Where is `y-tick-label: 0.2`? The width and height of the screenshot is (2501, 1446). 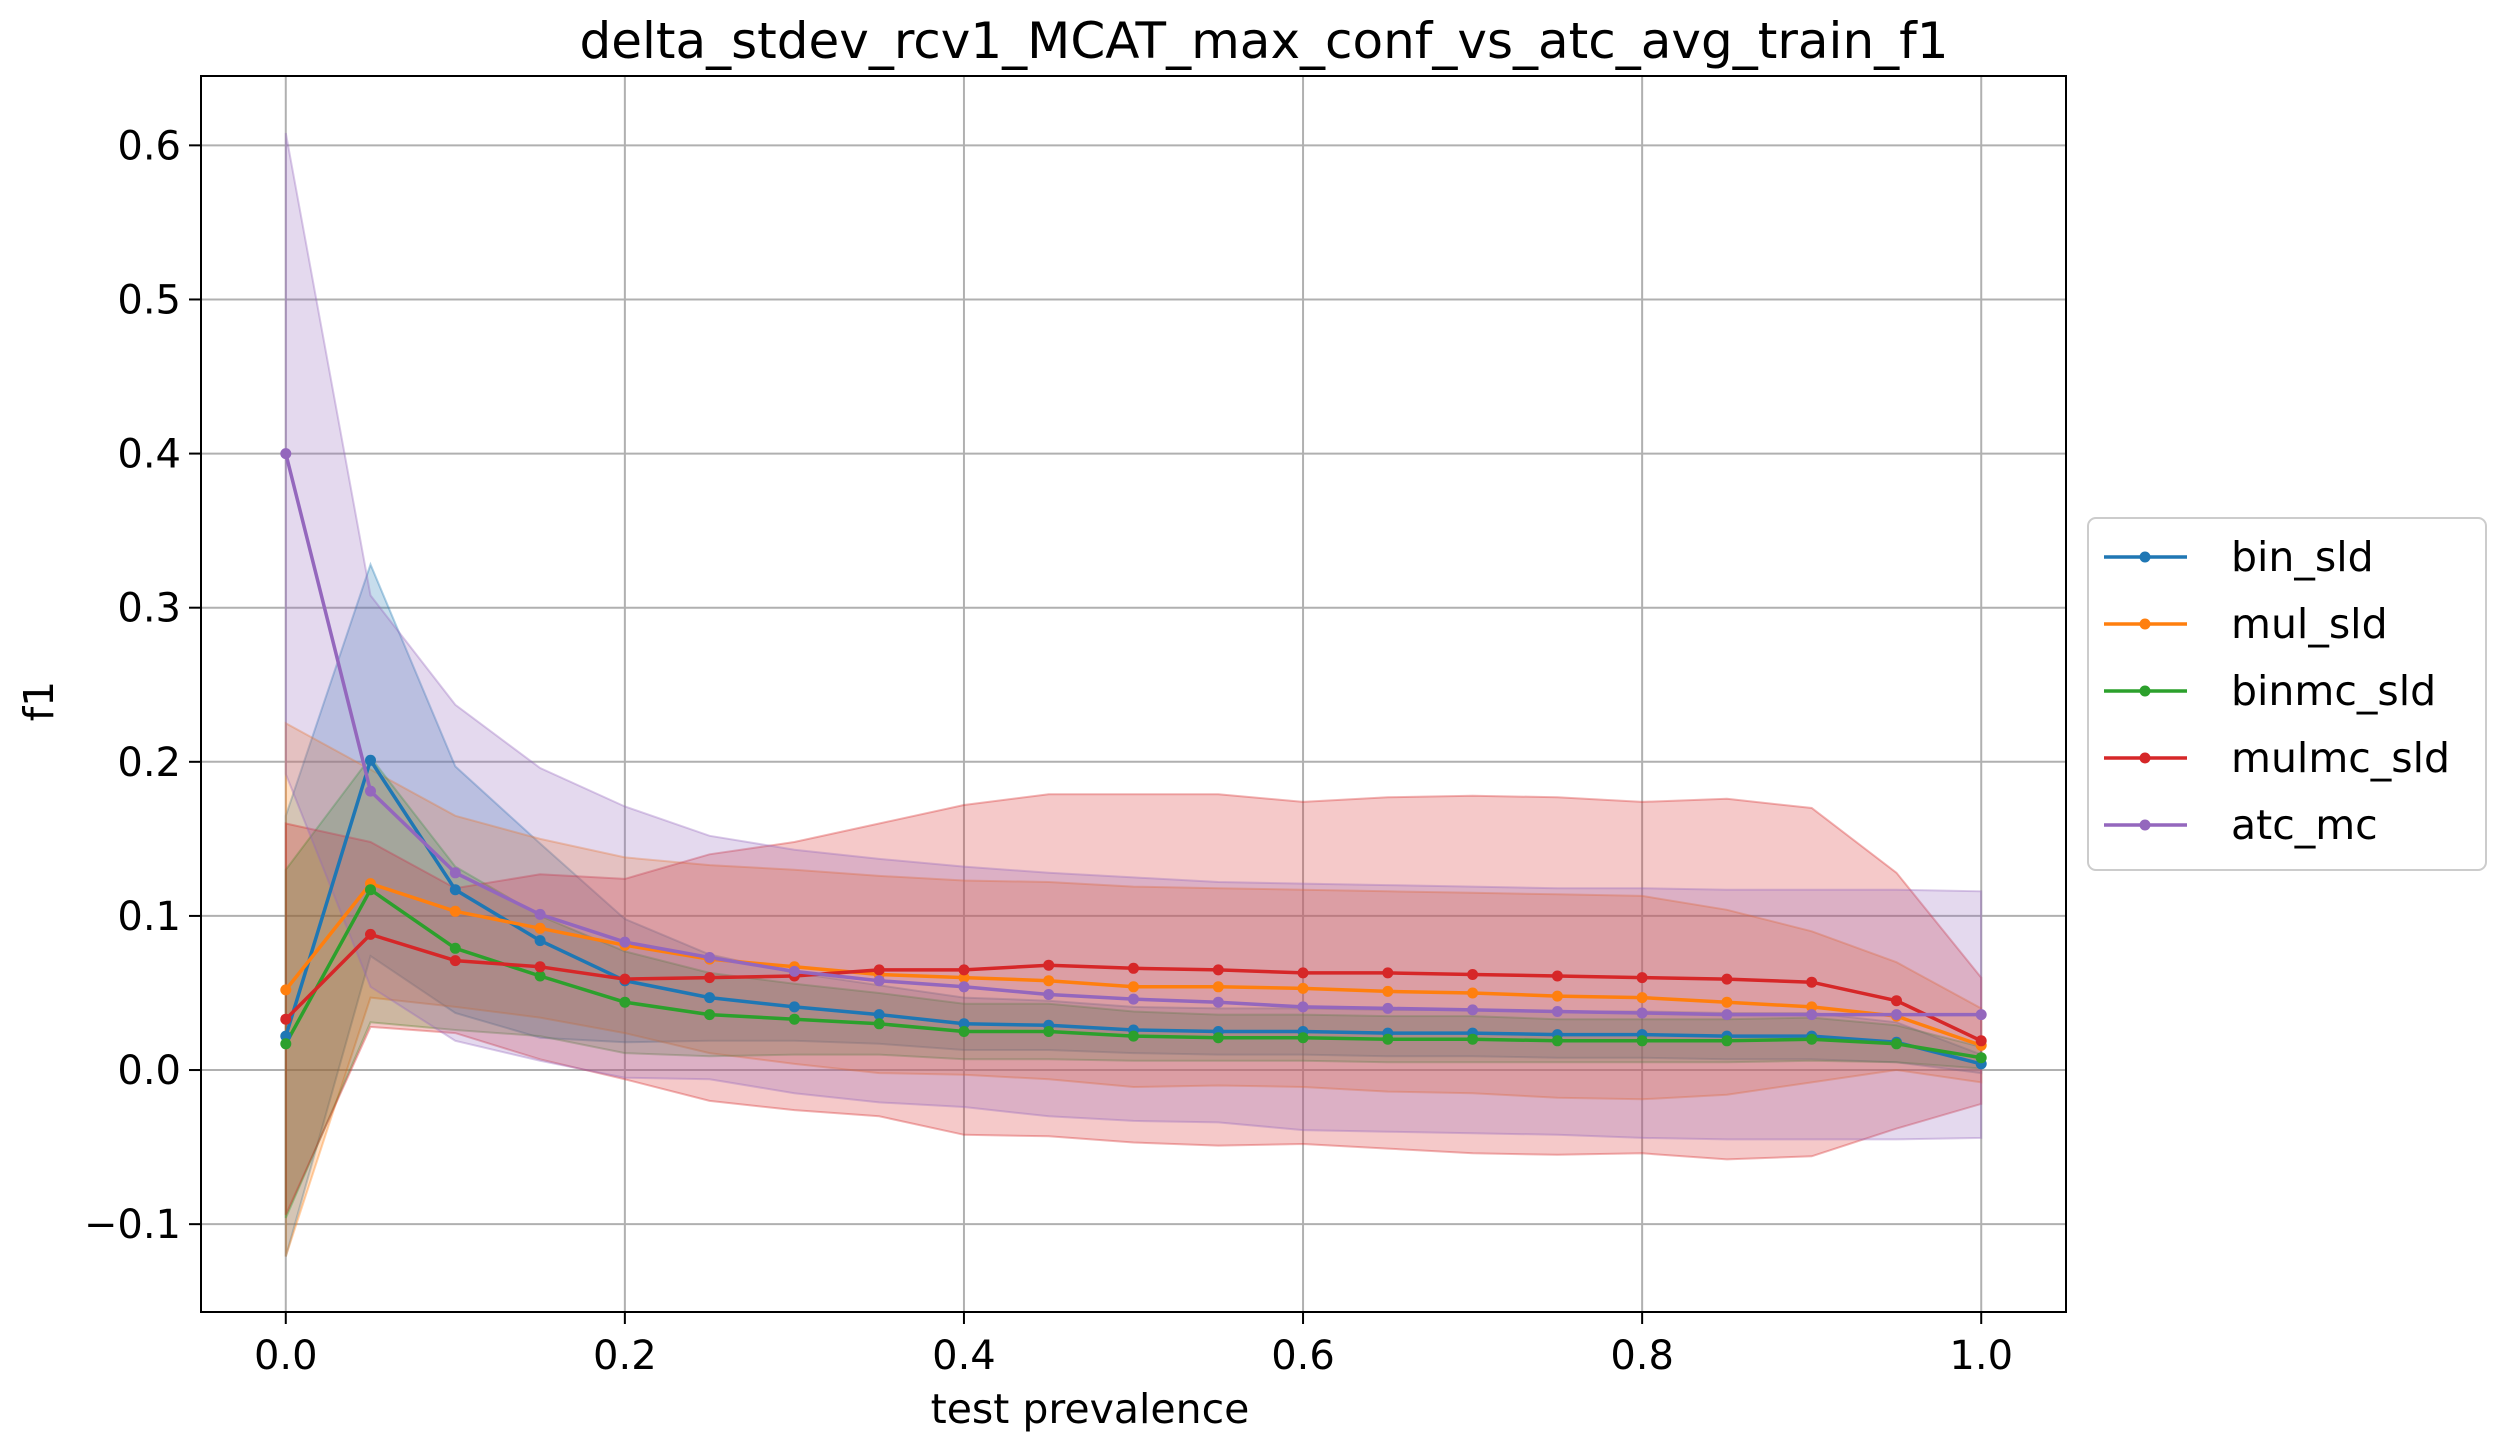 y-tick-label: 0.2 is located at coordinates (149, 763).